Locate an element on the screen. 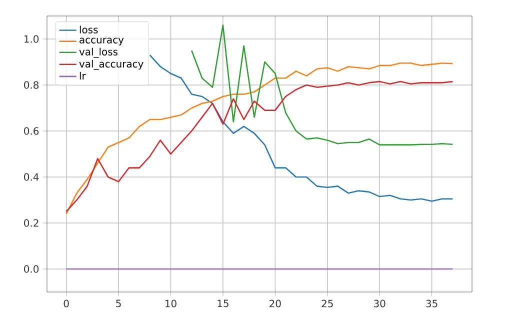 This screenshot has height=330, width=521. x-tick-label: 20 is located at coordinates (275, 304).